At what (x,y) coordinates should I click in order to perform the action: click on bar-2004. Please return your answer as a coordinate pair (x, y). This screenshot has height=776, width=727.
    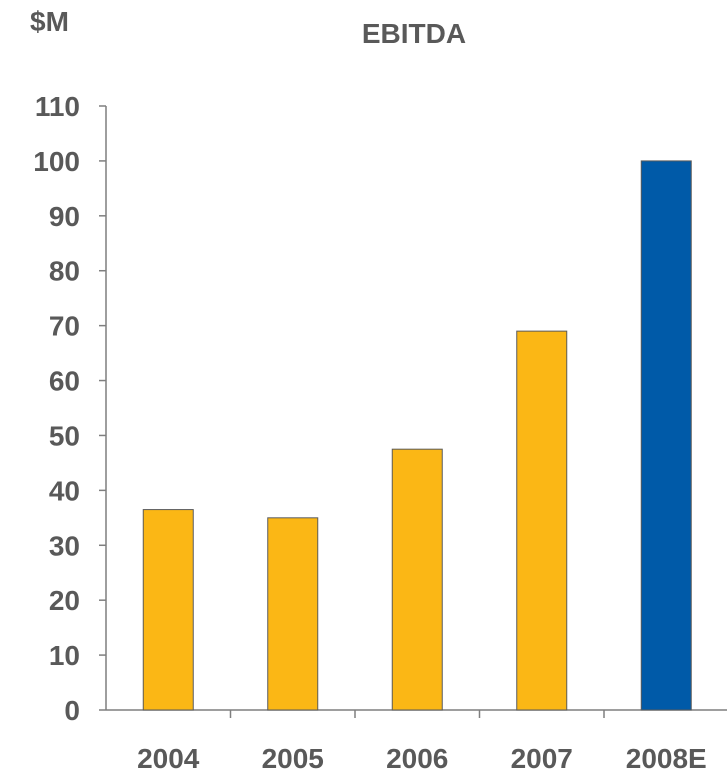
    Looking at the image, I should click on (168, 610).